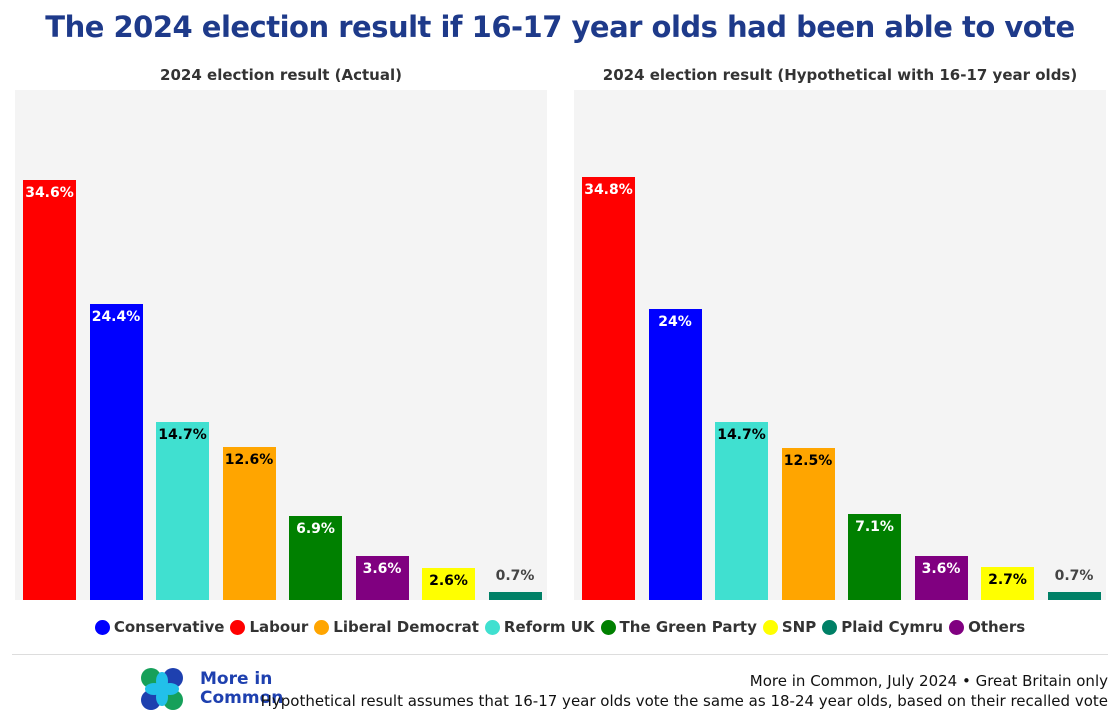 The image size is (1120, 728). Describe the element at coordinates (874, 526) in the screenshot. I see `data-label: 7.1%` at that location.